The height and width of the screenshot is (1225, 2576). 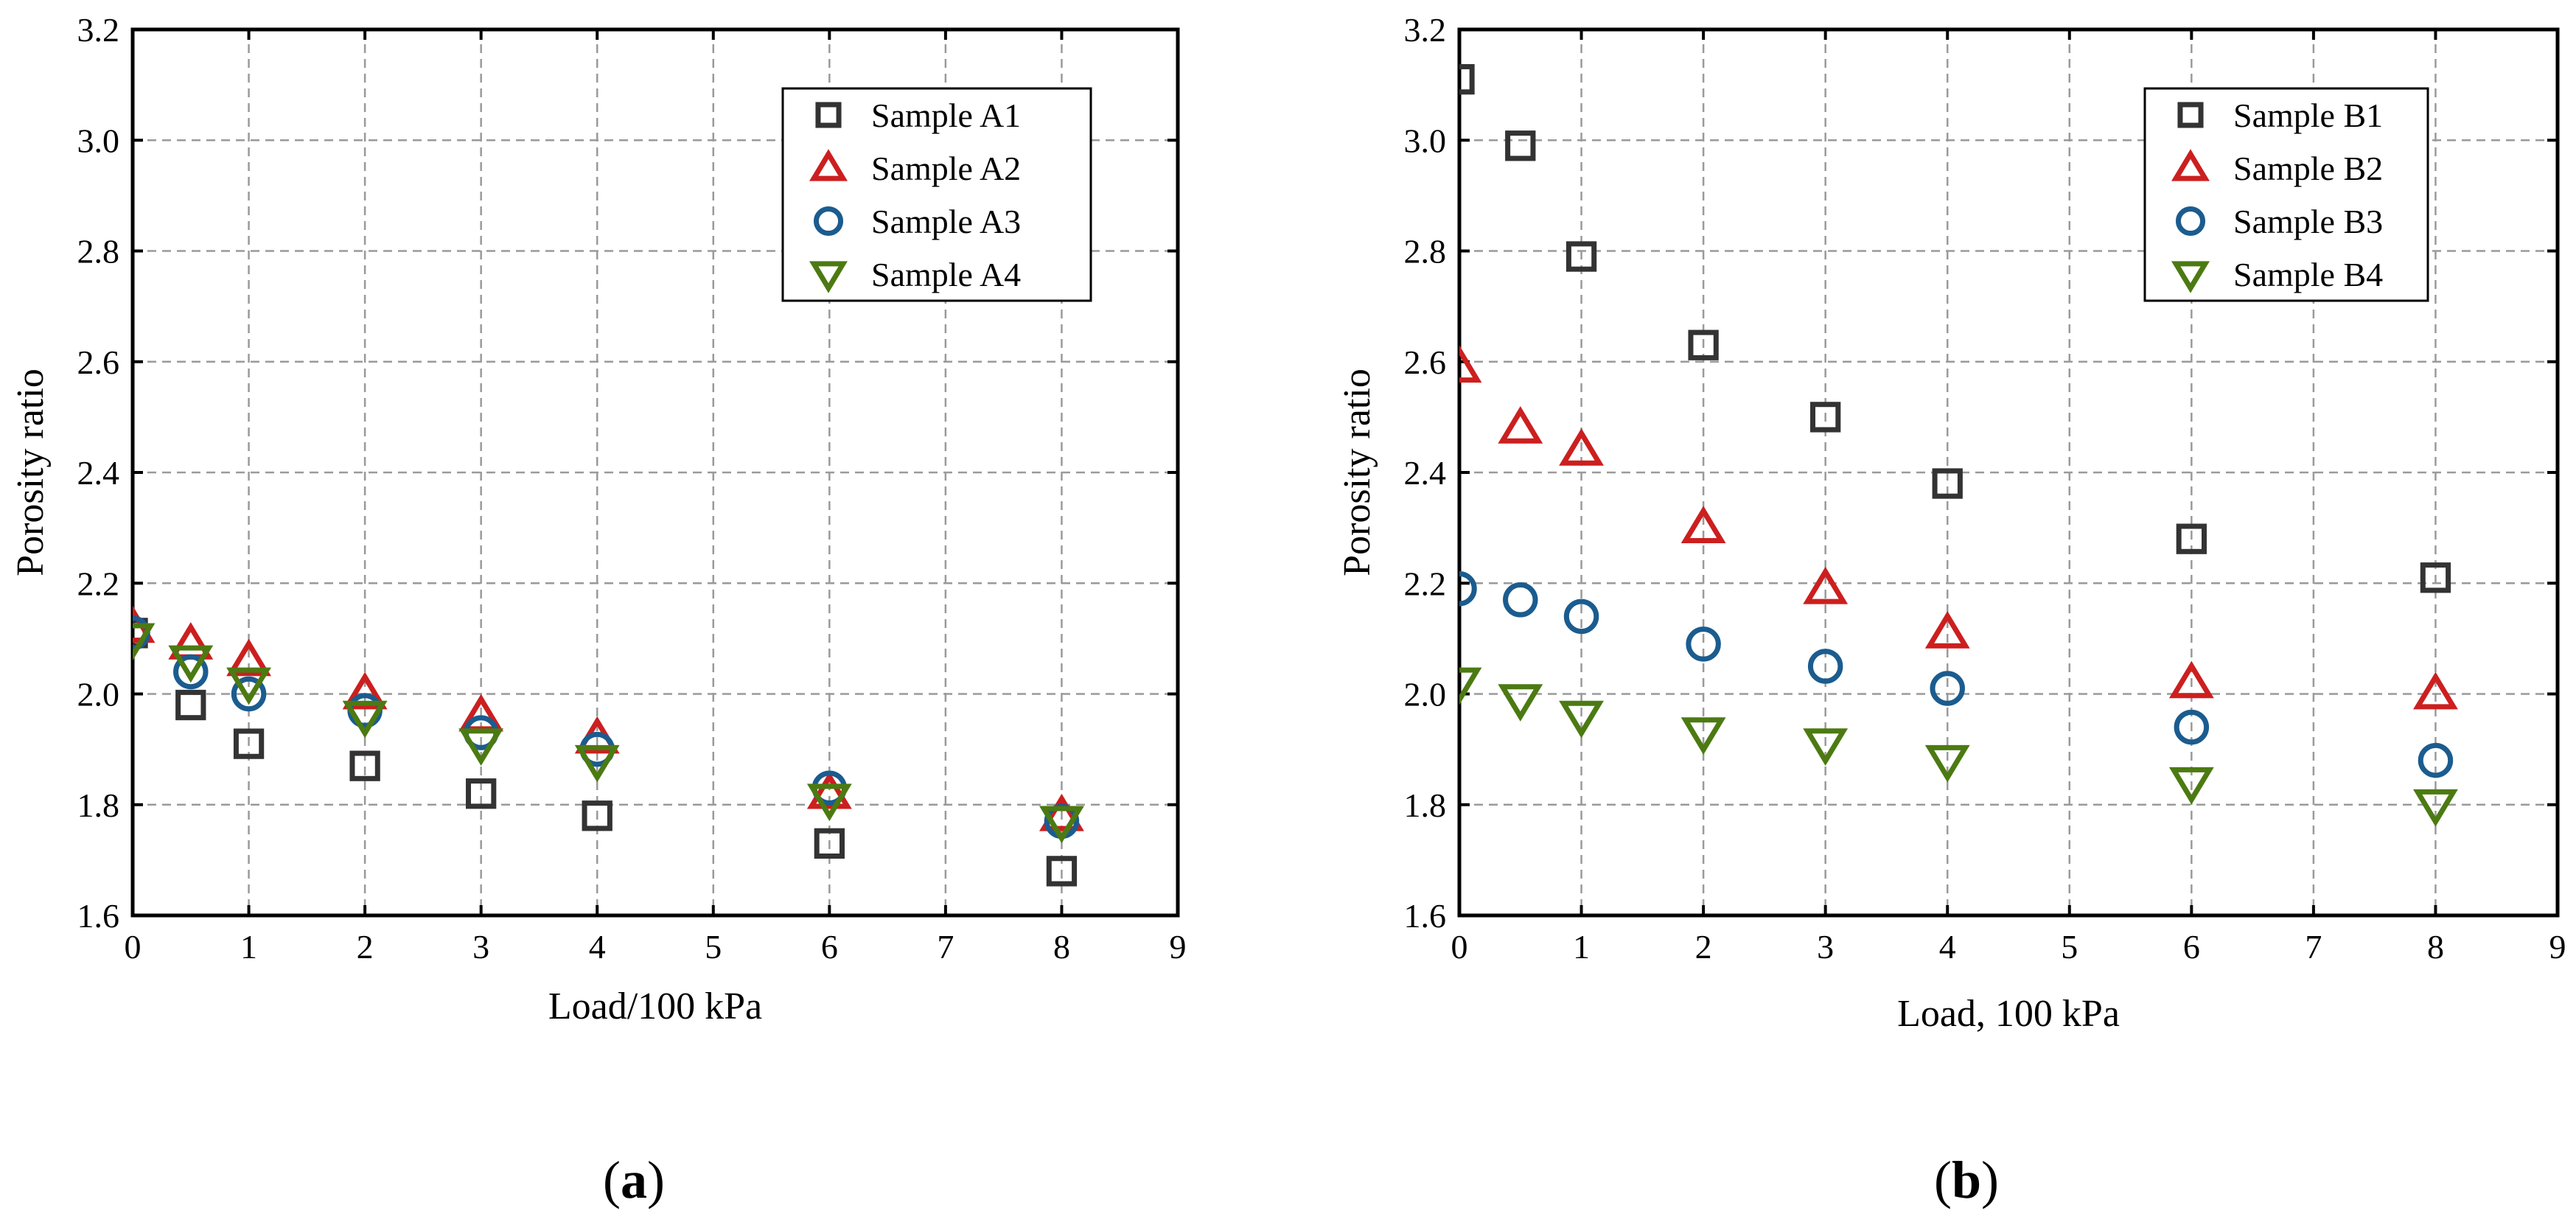 I want to click on x-tick-label: 2, so click(x=1703, y=947).